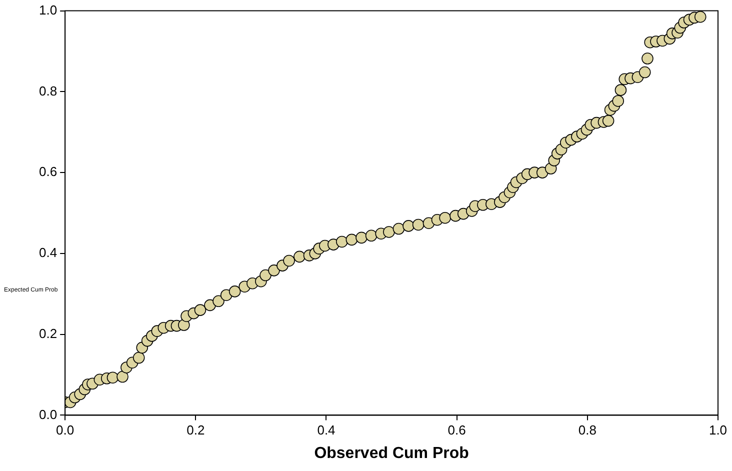 The image size is (732, 471). I want to click on y-tick-label: 0.0, so click(48, 414).